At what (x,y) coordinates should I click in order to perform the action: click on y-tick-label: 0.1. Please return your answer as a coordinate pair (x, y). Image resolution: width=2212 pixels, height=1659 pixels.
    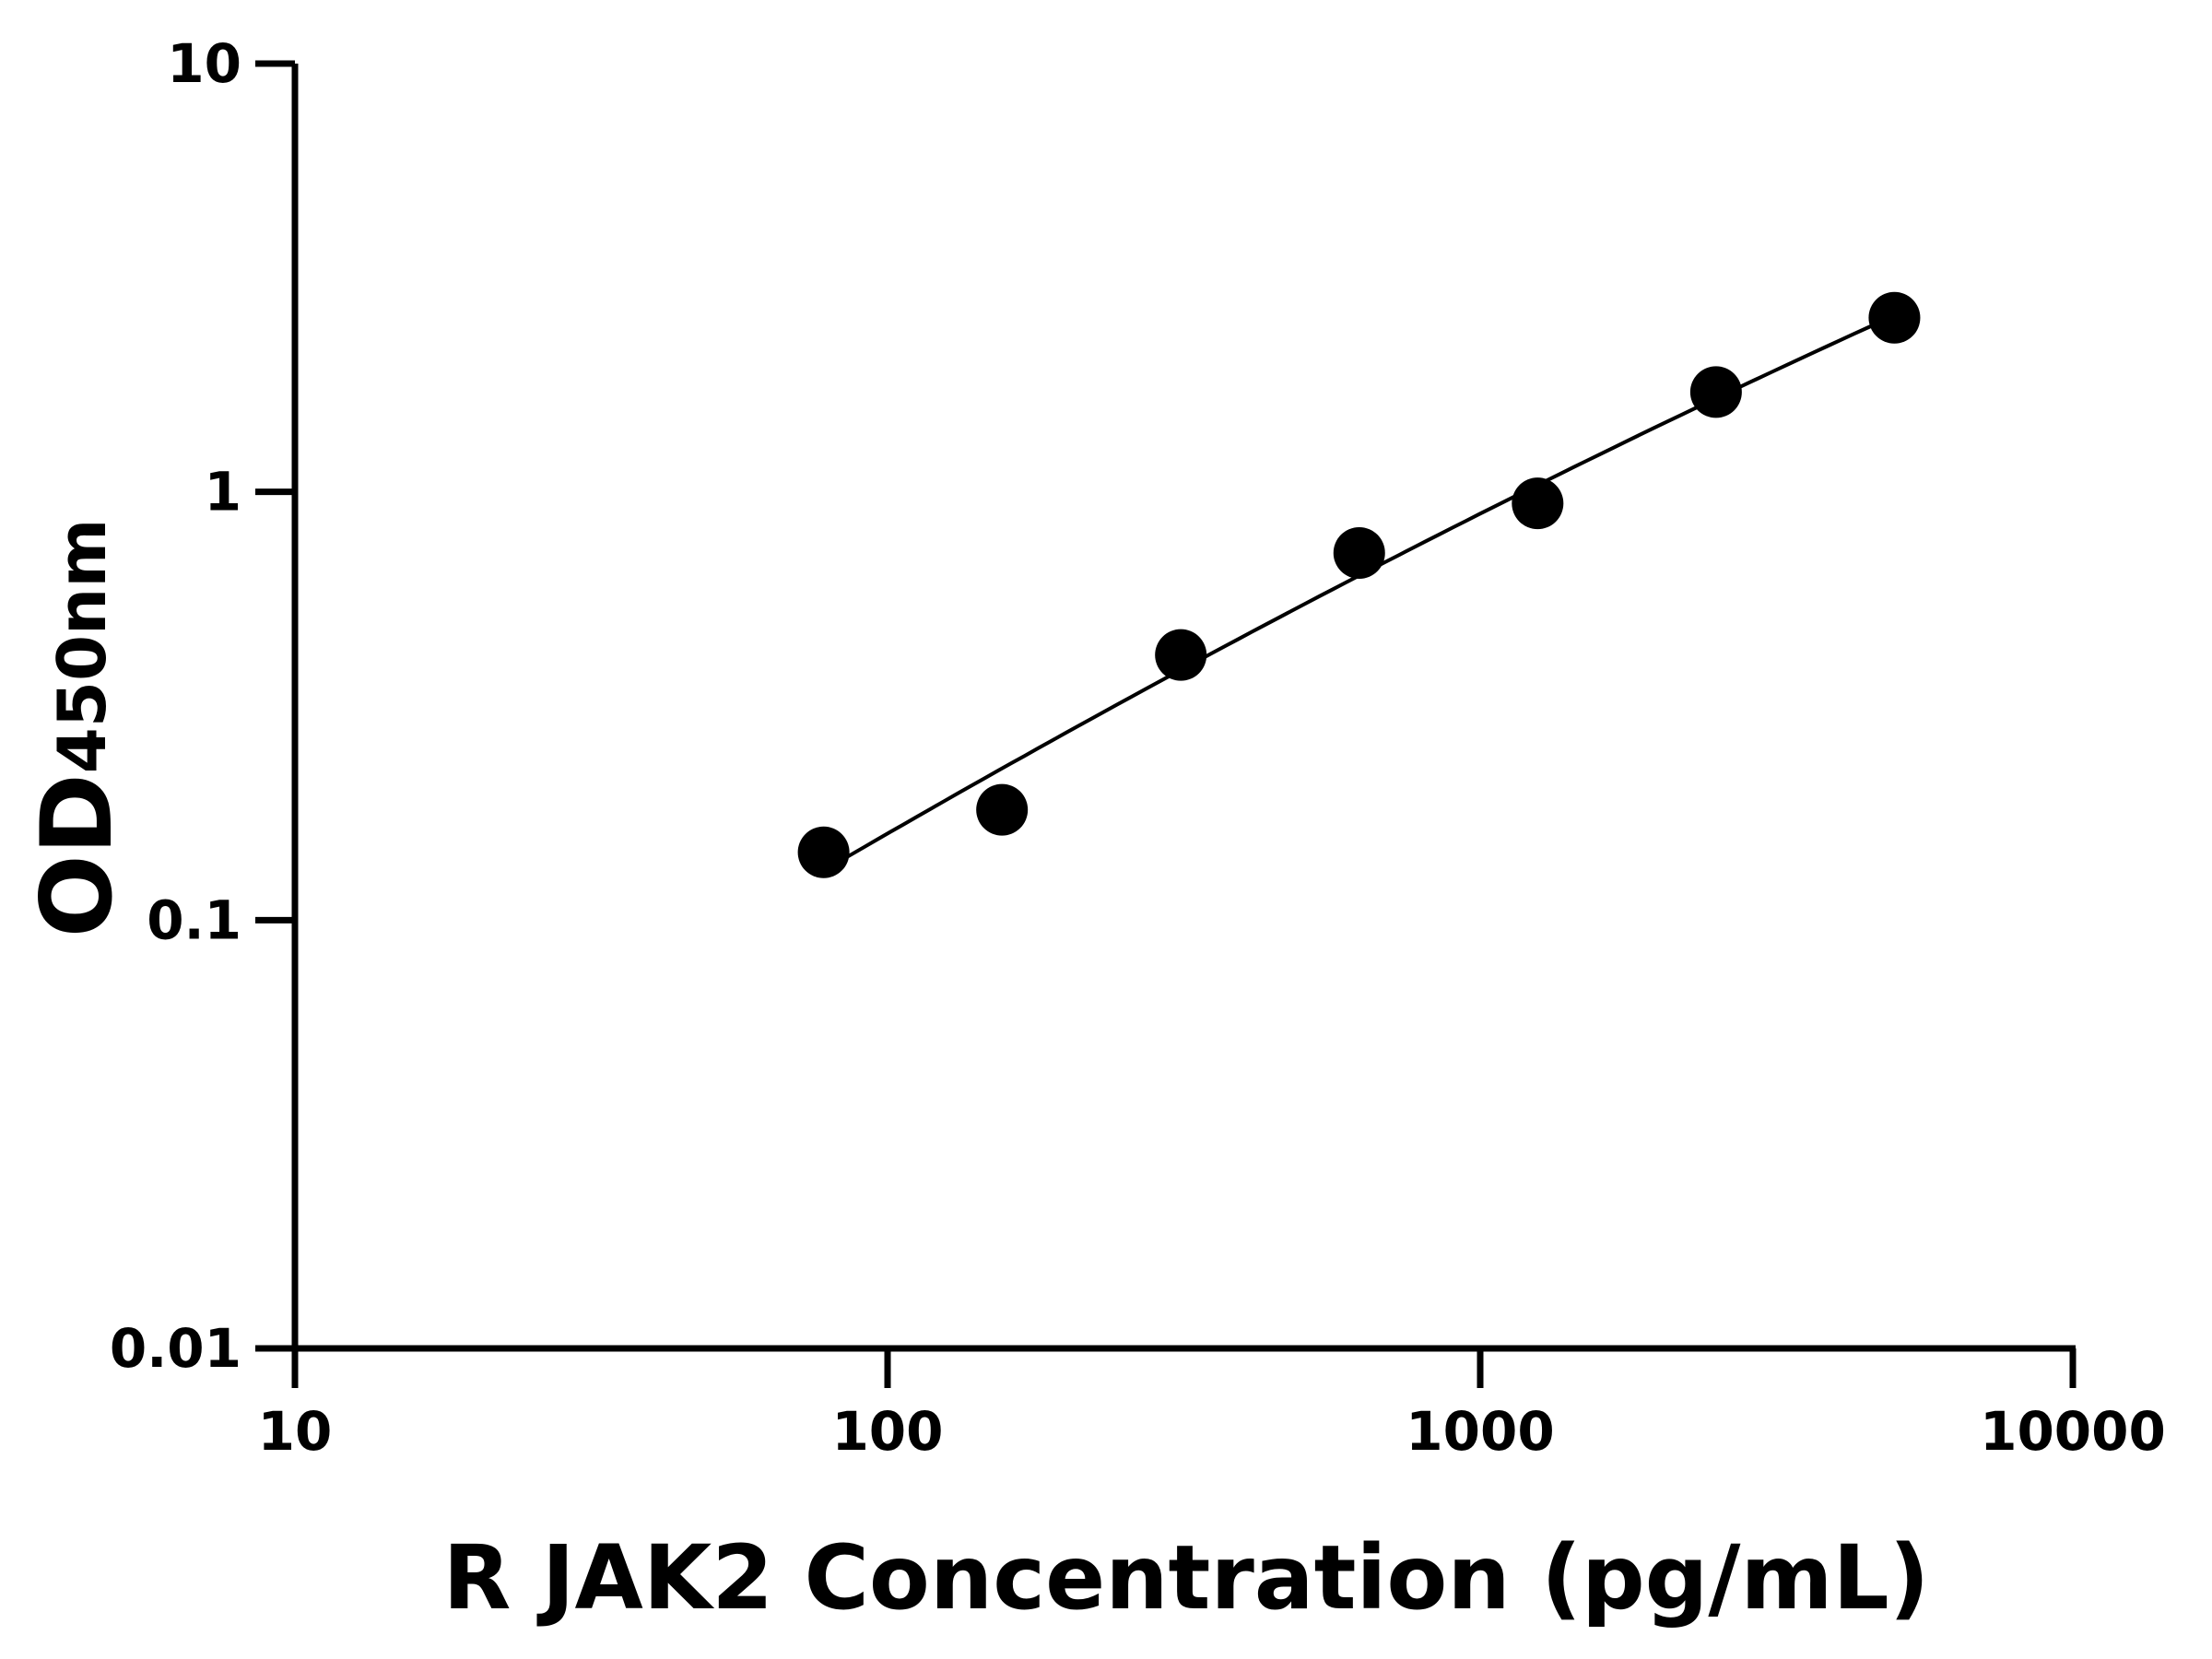
    Looking at the image, I should click on (194, 919).